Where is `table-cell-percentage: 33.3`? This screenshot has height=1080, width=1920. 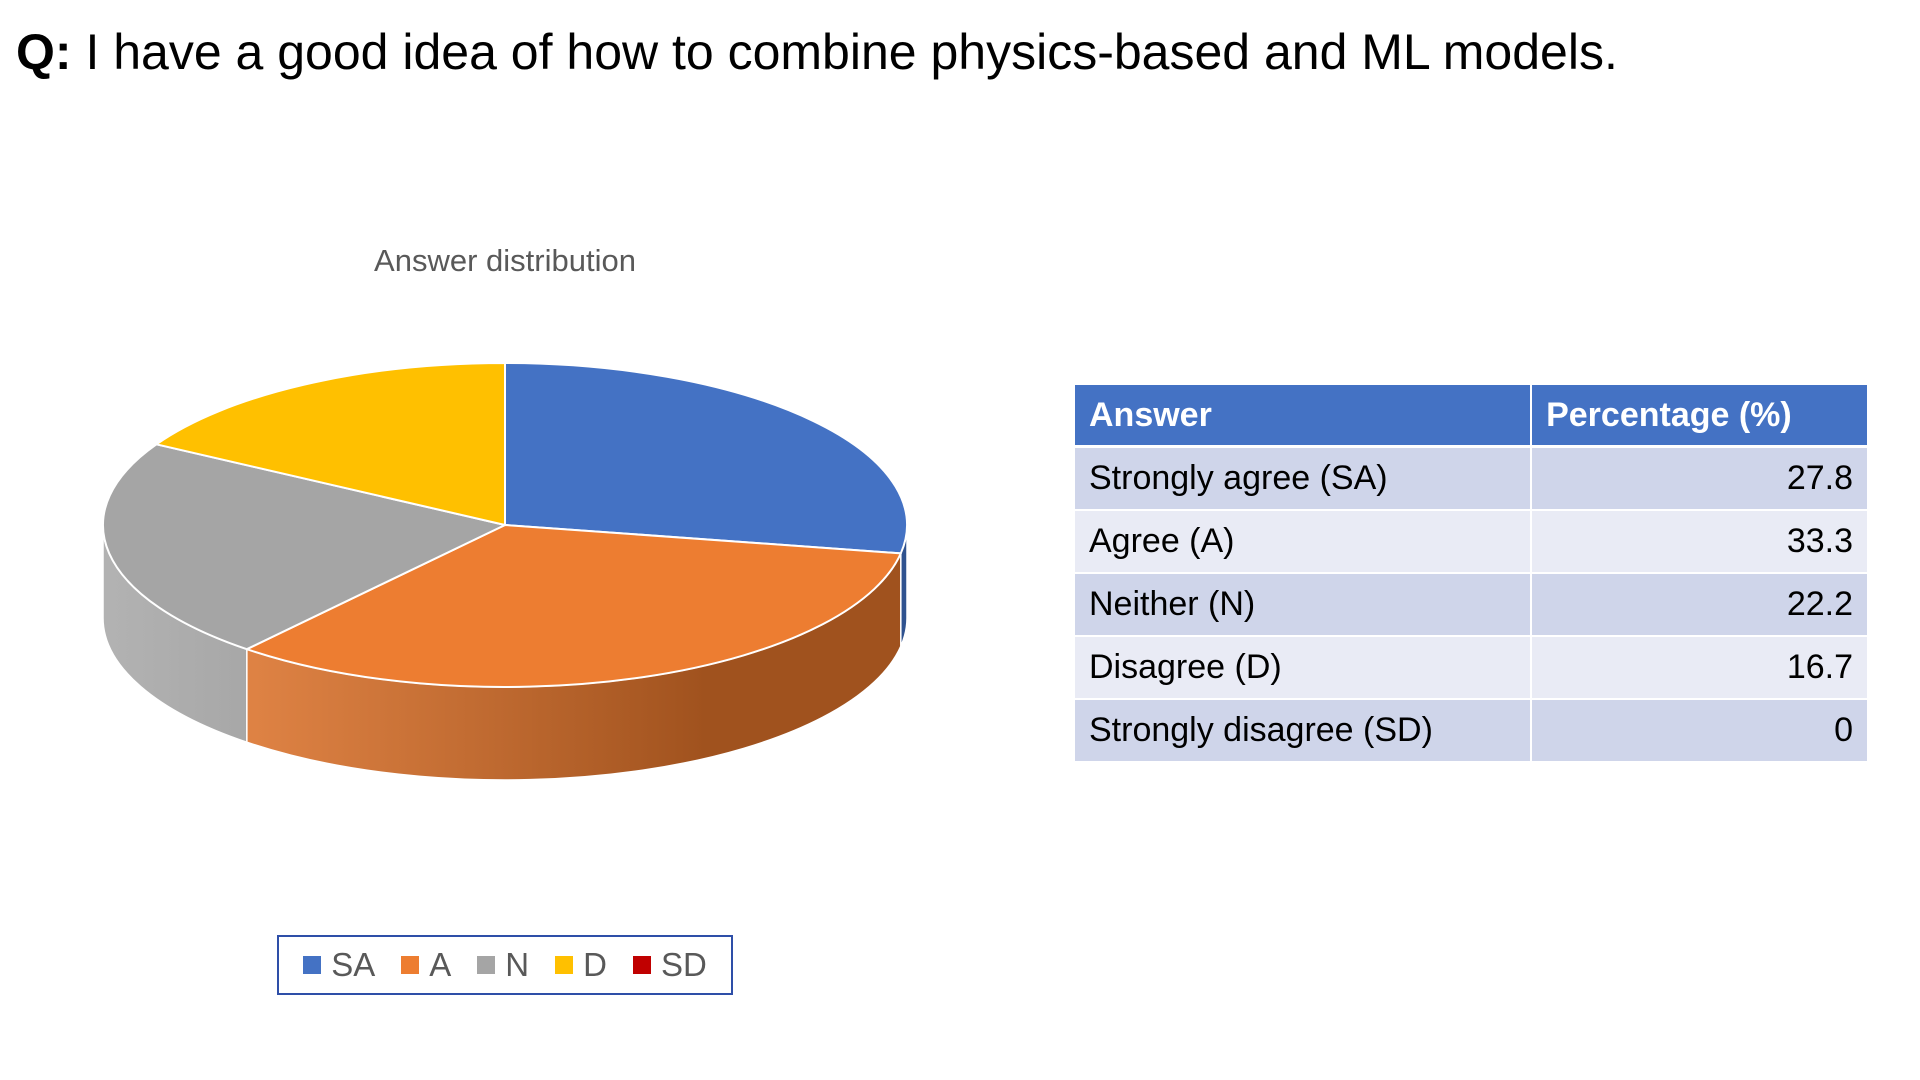 table-cell-percentage: 33.3 is located at coordinates (1699, 542).